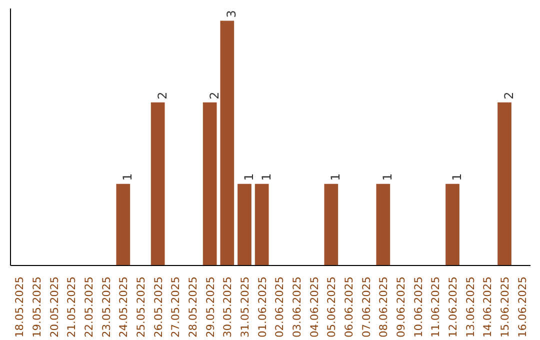 The height and width of the screenshot is (340, 540). What do you see at coordinates (193, 307) in the screenshot?
I see `x-tick-label: 28.05.2025` at bounding box center [193, 307].